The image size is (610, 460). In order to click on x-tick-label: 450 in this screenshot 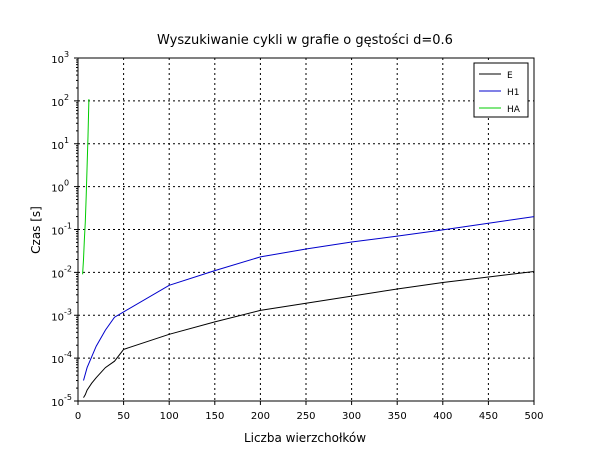, I will do `click(488, 416)`.